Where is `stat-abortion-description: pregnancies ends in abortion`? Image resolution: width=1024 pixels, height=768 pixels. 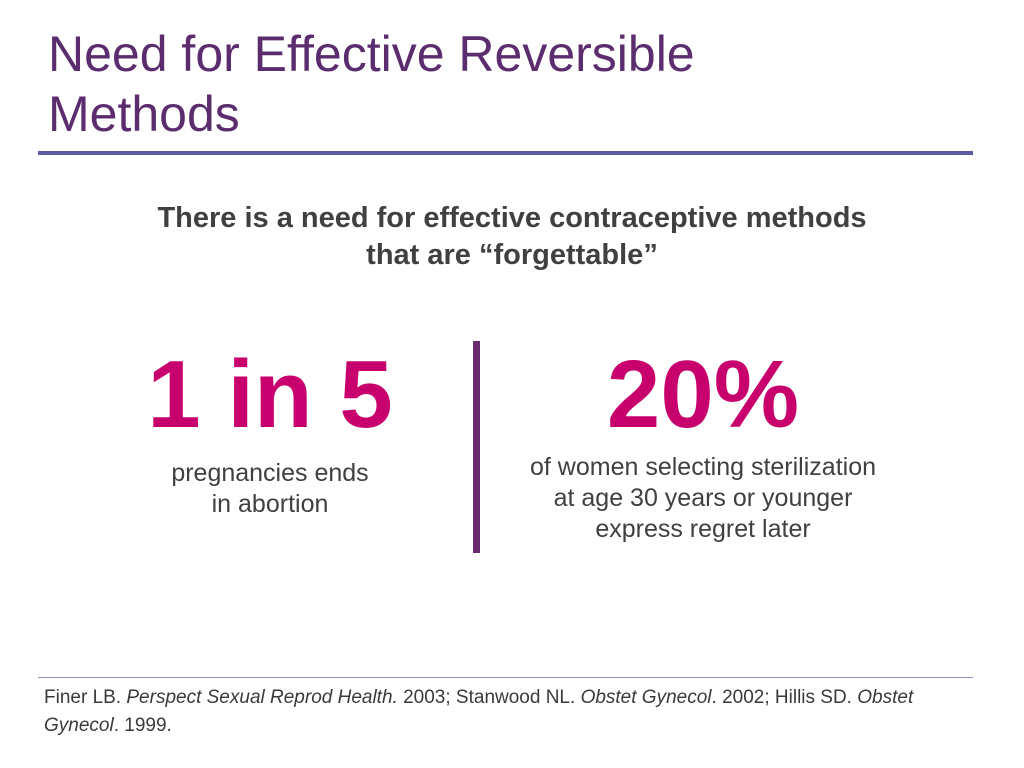 stat-abortion-description: pregnancies ends in abortion is located at coordinates (270, 488).